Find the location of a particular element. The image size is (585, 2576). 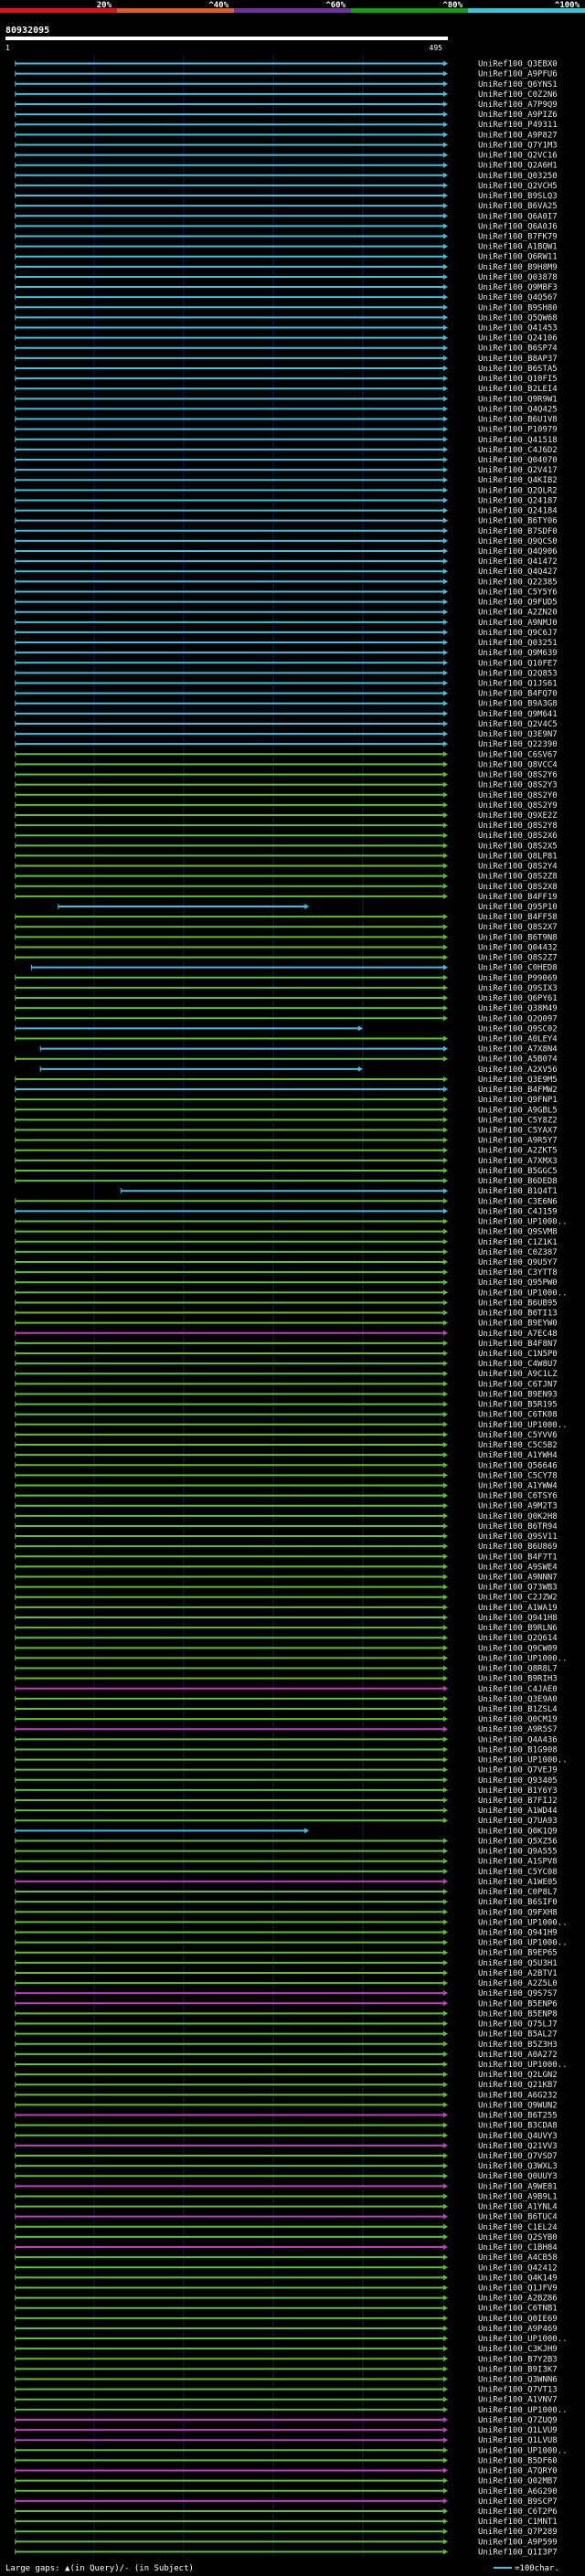

hit-id-label: UniRef100_B7FIJ2 is located at coordinates (518, 1801).